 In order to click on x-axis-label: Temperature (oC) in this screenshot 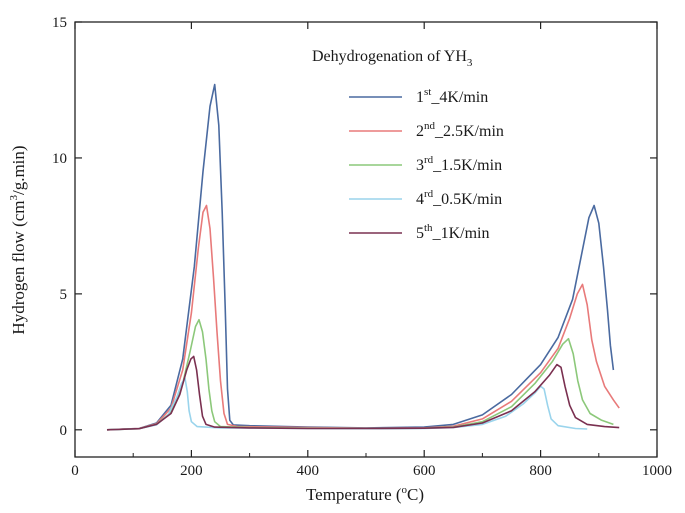, I will do `click(365, 494)`.